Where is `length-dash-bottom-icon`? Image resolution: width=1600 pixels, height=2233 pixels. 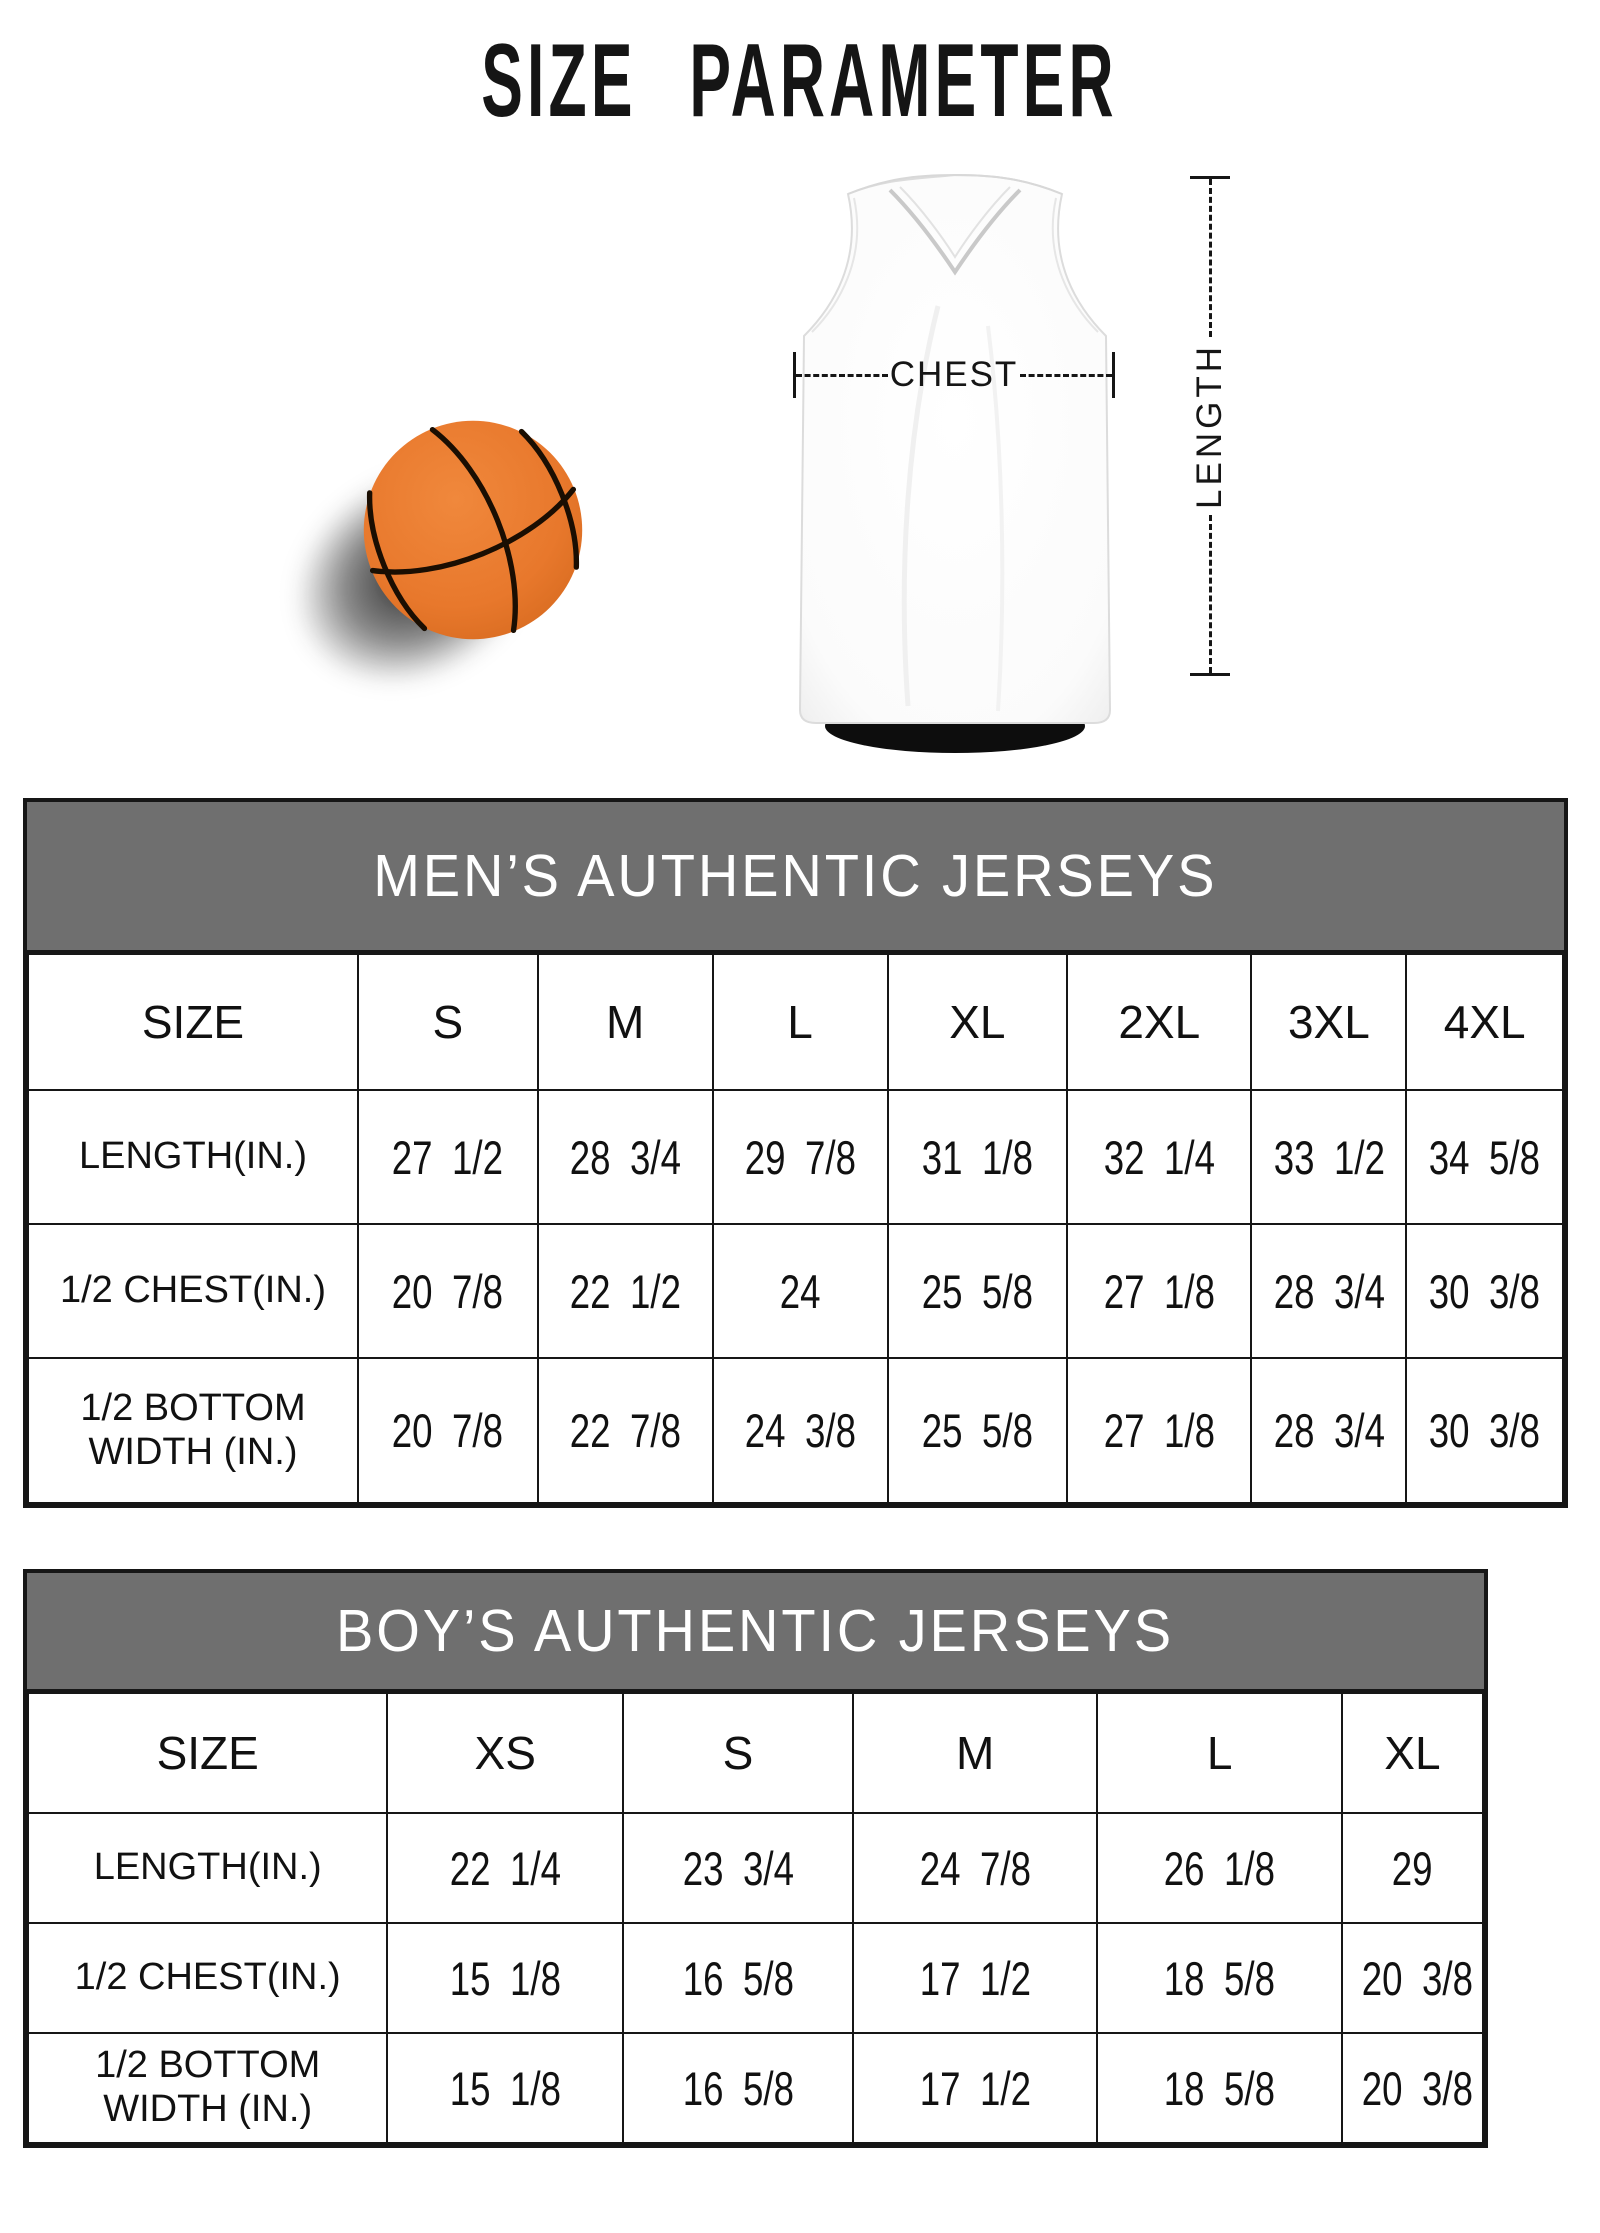
length-dash-bottom-icon is located at coordinates (1210, 593).